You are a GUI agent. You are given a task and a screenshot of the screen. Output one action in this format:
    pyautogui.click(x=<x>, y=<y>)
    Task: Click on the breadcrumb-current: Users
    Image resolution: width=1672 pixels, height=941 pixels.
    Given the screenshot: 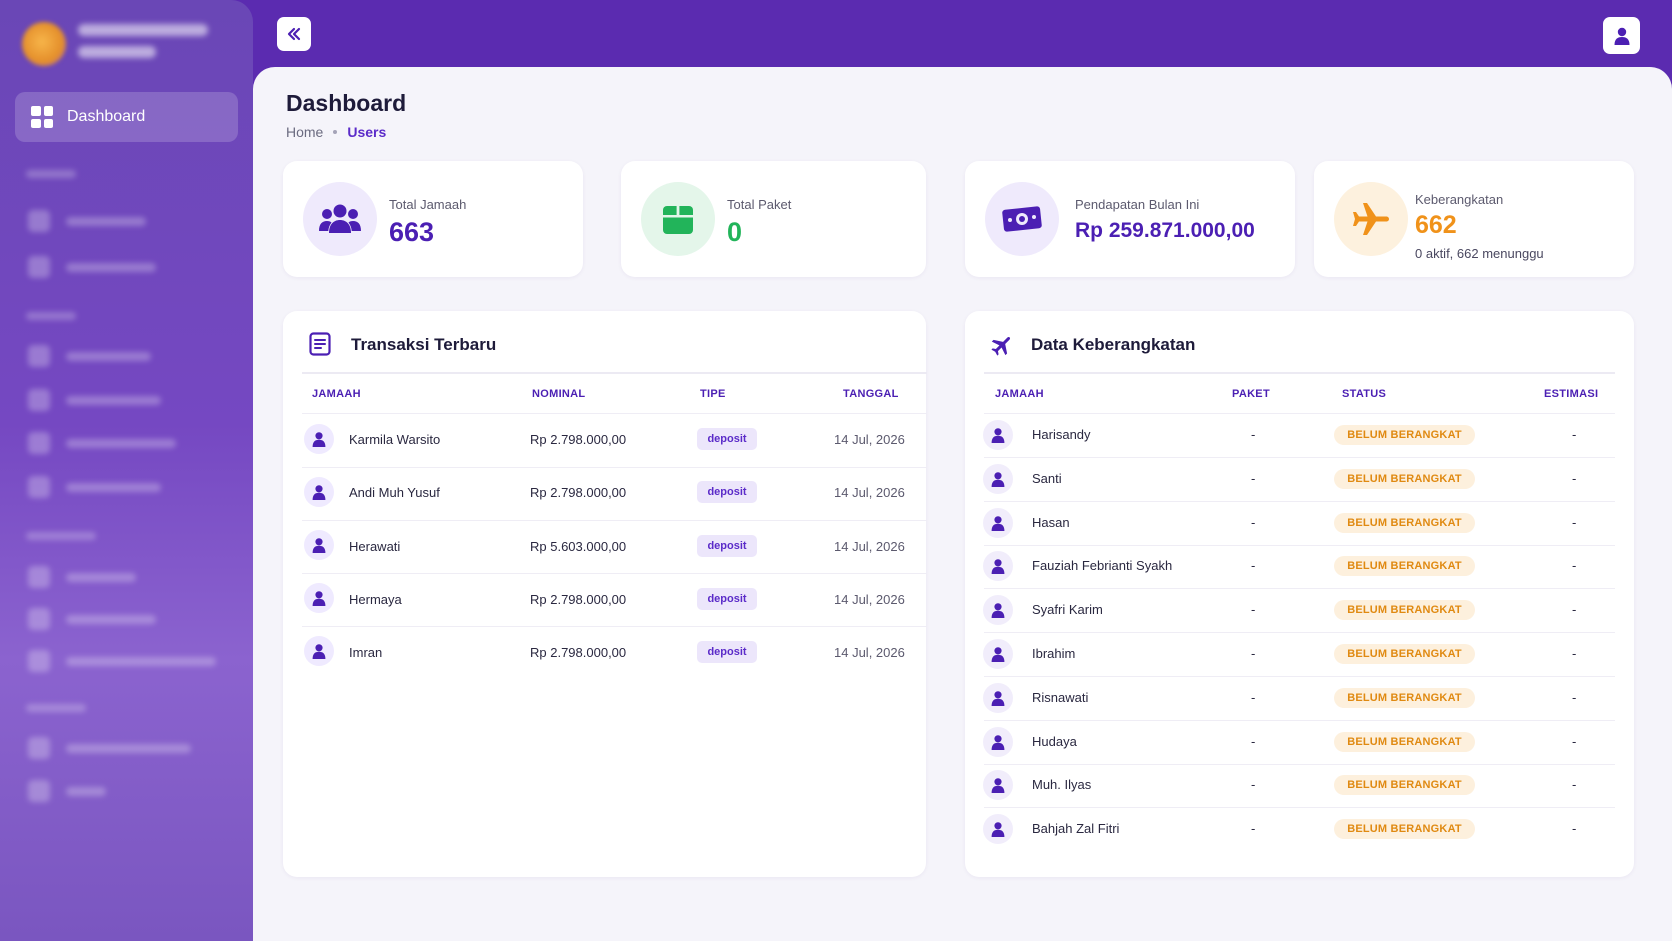 What is the action you would take?
    pyautogui.click(x=367, y=132)
    